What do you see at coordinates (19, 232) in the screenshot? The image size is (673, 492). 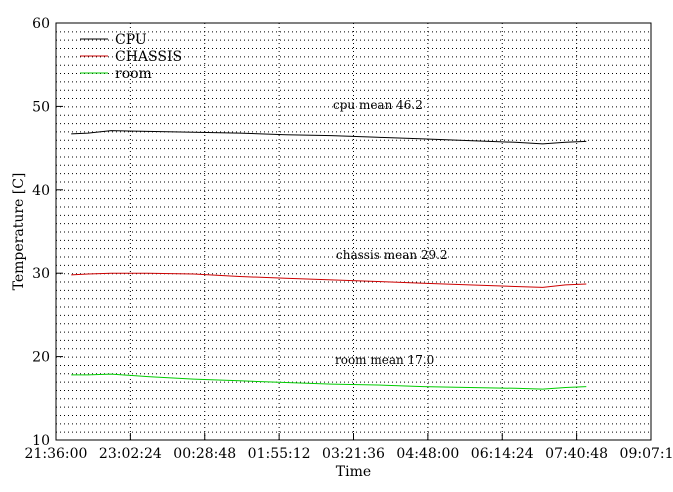 I see `y-axis-label: Temperature [C]` at bounding box center [19, 232].